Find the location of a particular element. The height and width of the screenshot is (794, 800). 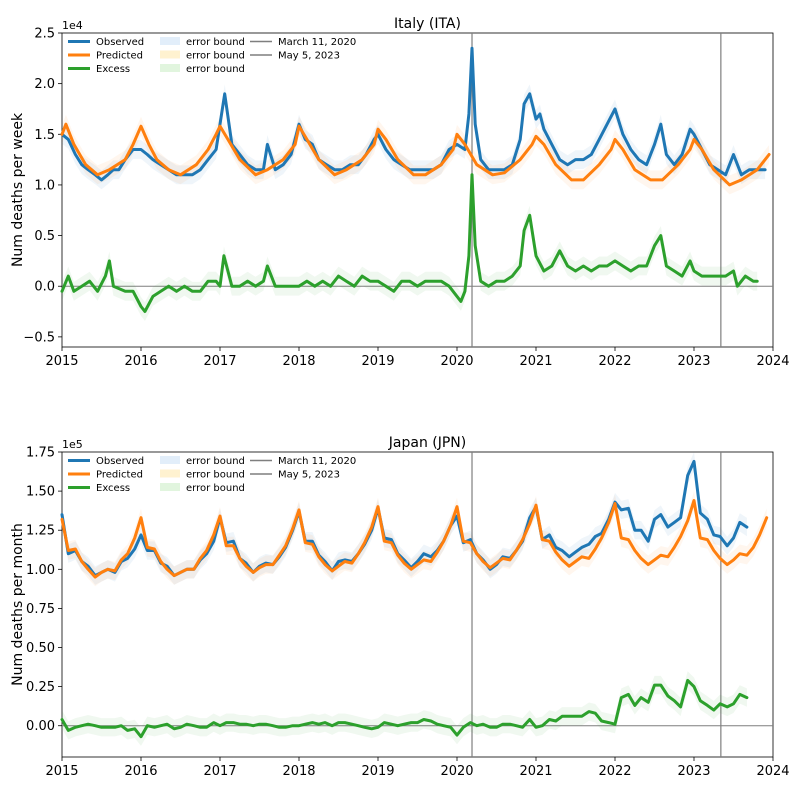

japan-xtick-label: 2022 is located at coordinates (614, 771).